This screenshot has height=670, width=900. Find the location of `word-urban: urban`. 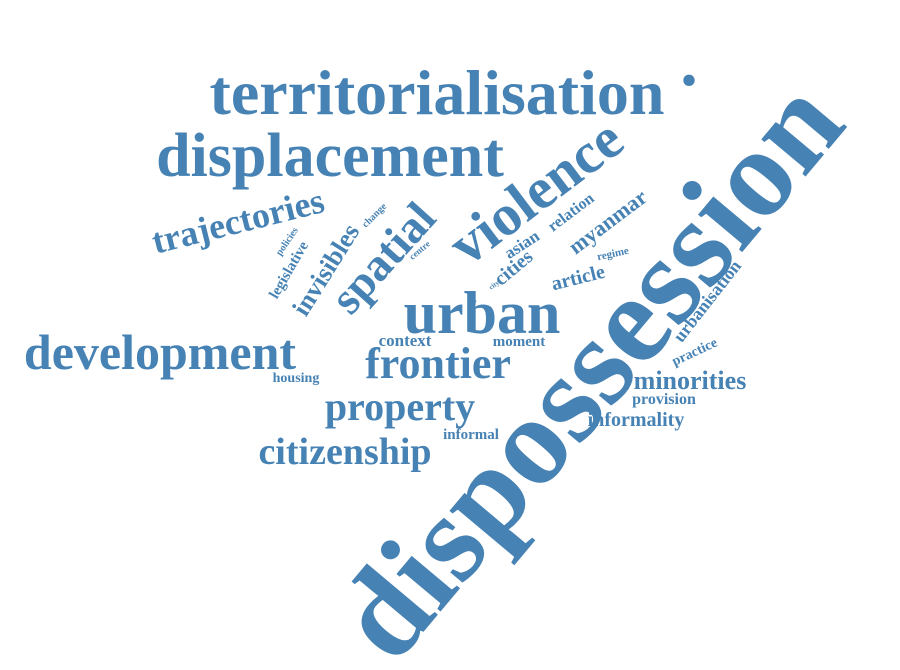

word-urban: urban is located at coordinates (482, 313).